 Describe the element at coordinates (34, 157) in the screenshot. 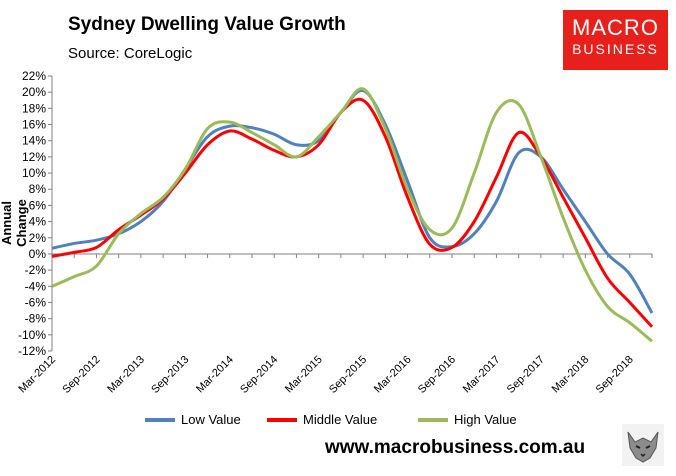

I see `y-tick-label: 12%` at that location.